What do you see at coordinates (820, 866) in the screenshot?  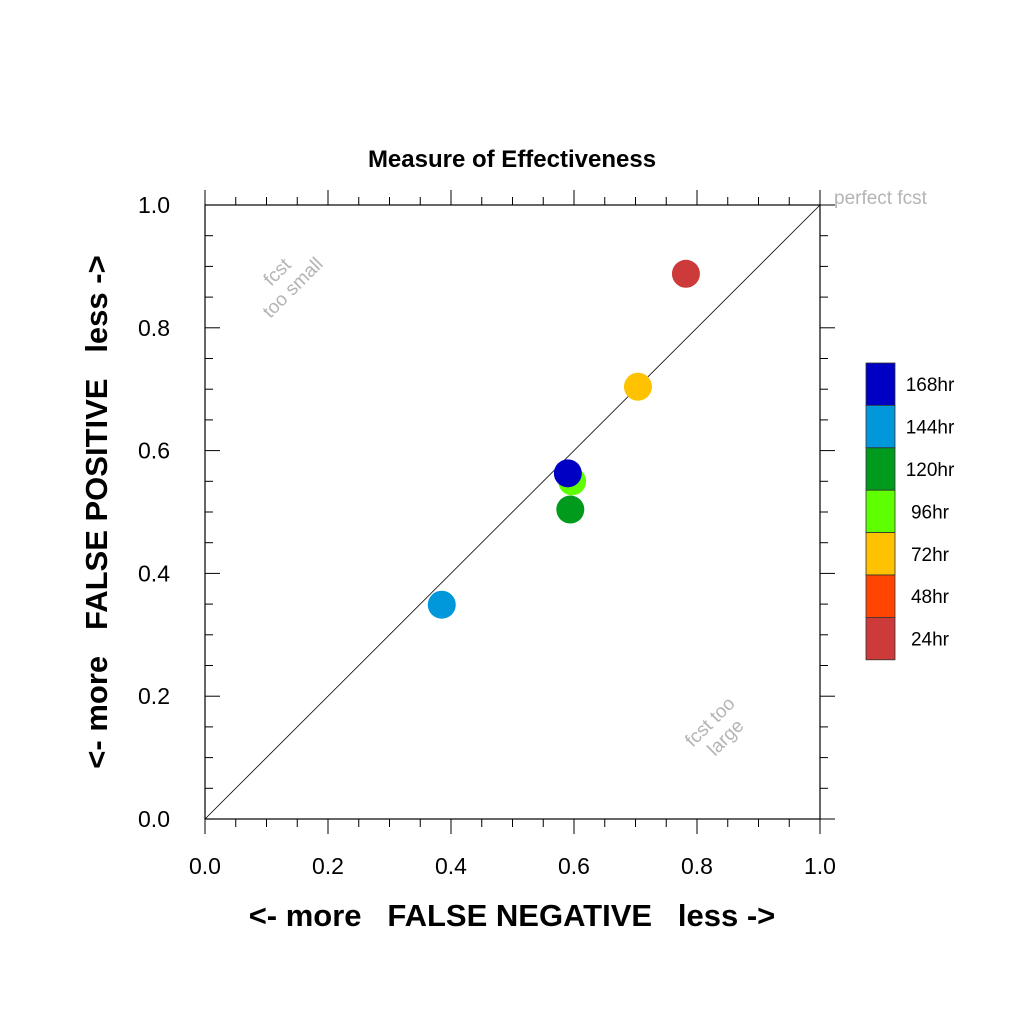 I see `x-tick-label: 1.0` at bounding box center [820, 866].